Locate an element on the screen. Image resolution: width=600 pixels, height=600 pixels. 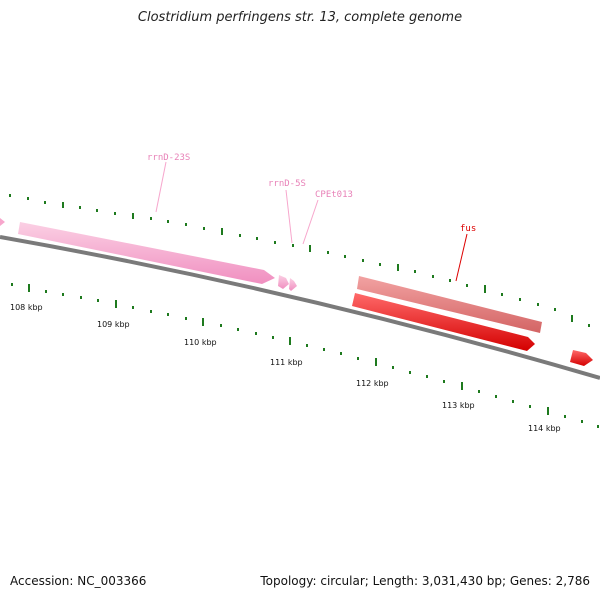
label-pointers is located at coordinates (311, 221).